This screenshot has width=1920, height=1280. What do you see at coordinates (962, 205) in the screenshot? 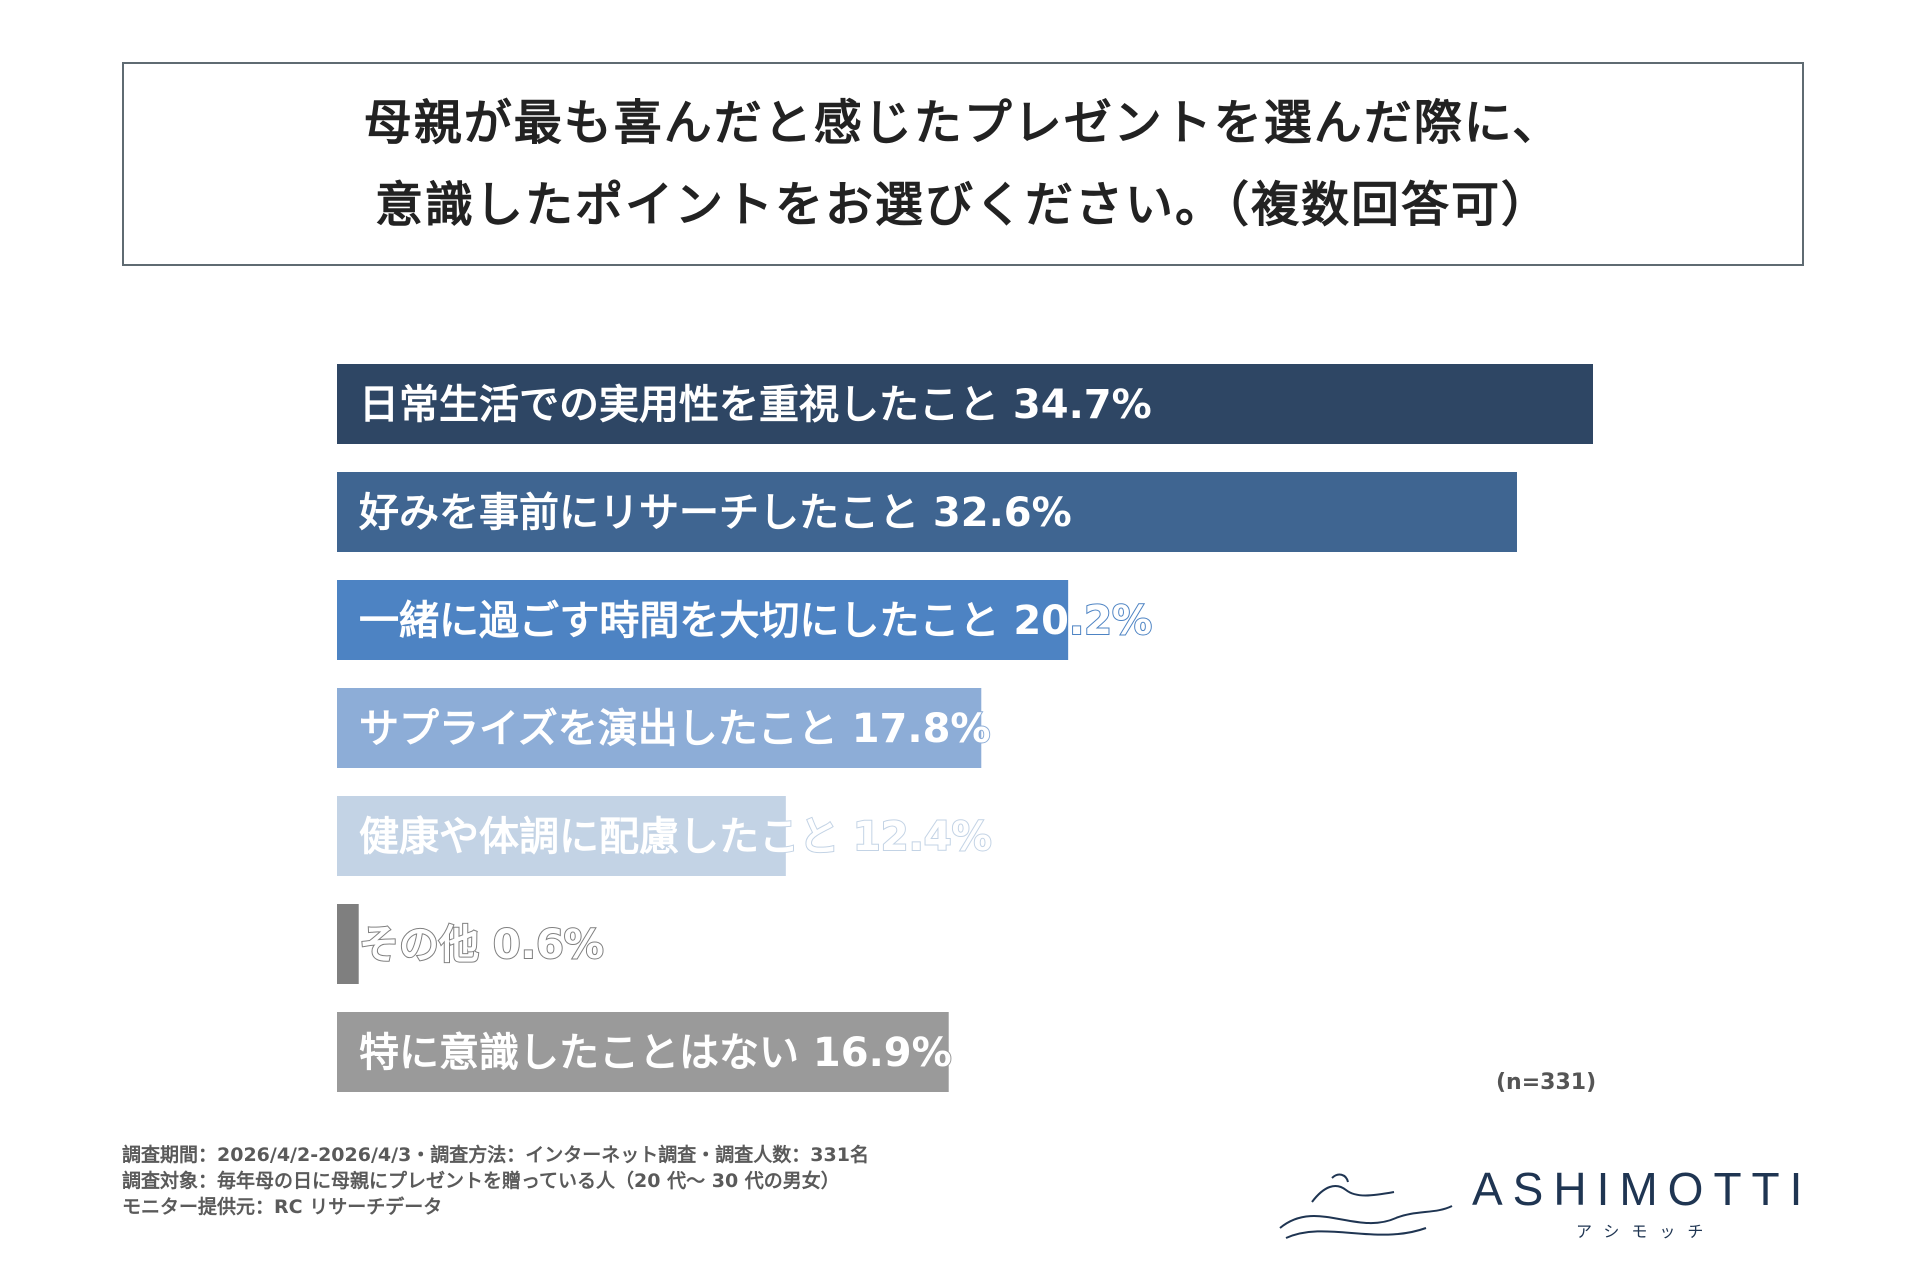
I see `chart-title-line-2: 意識したポイントをお選びください。（複数回答可）` at bounding box center [962, 205].